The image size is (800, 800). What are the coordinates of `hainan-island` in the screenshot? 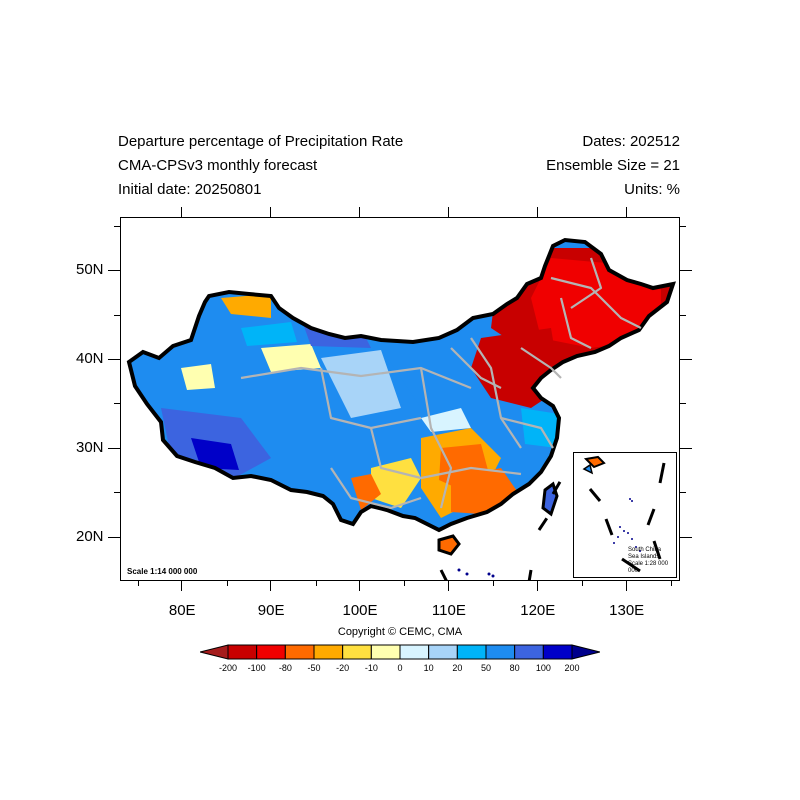 It's located at (449, 545).